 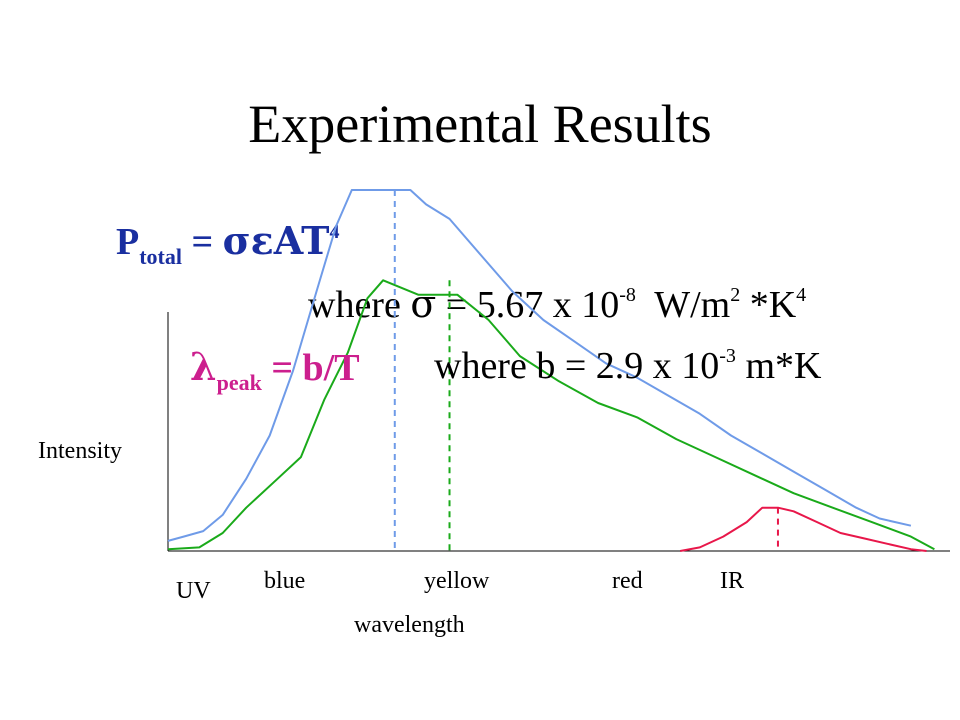 I want to click on units-kelvin-exponent: 4, so click(x=801, y=295).